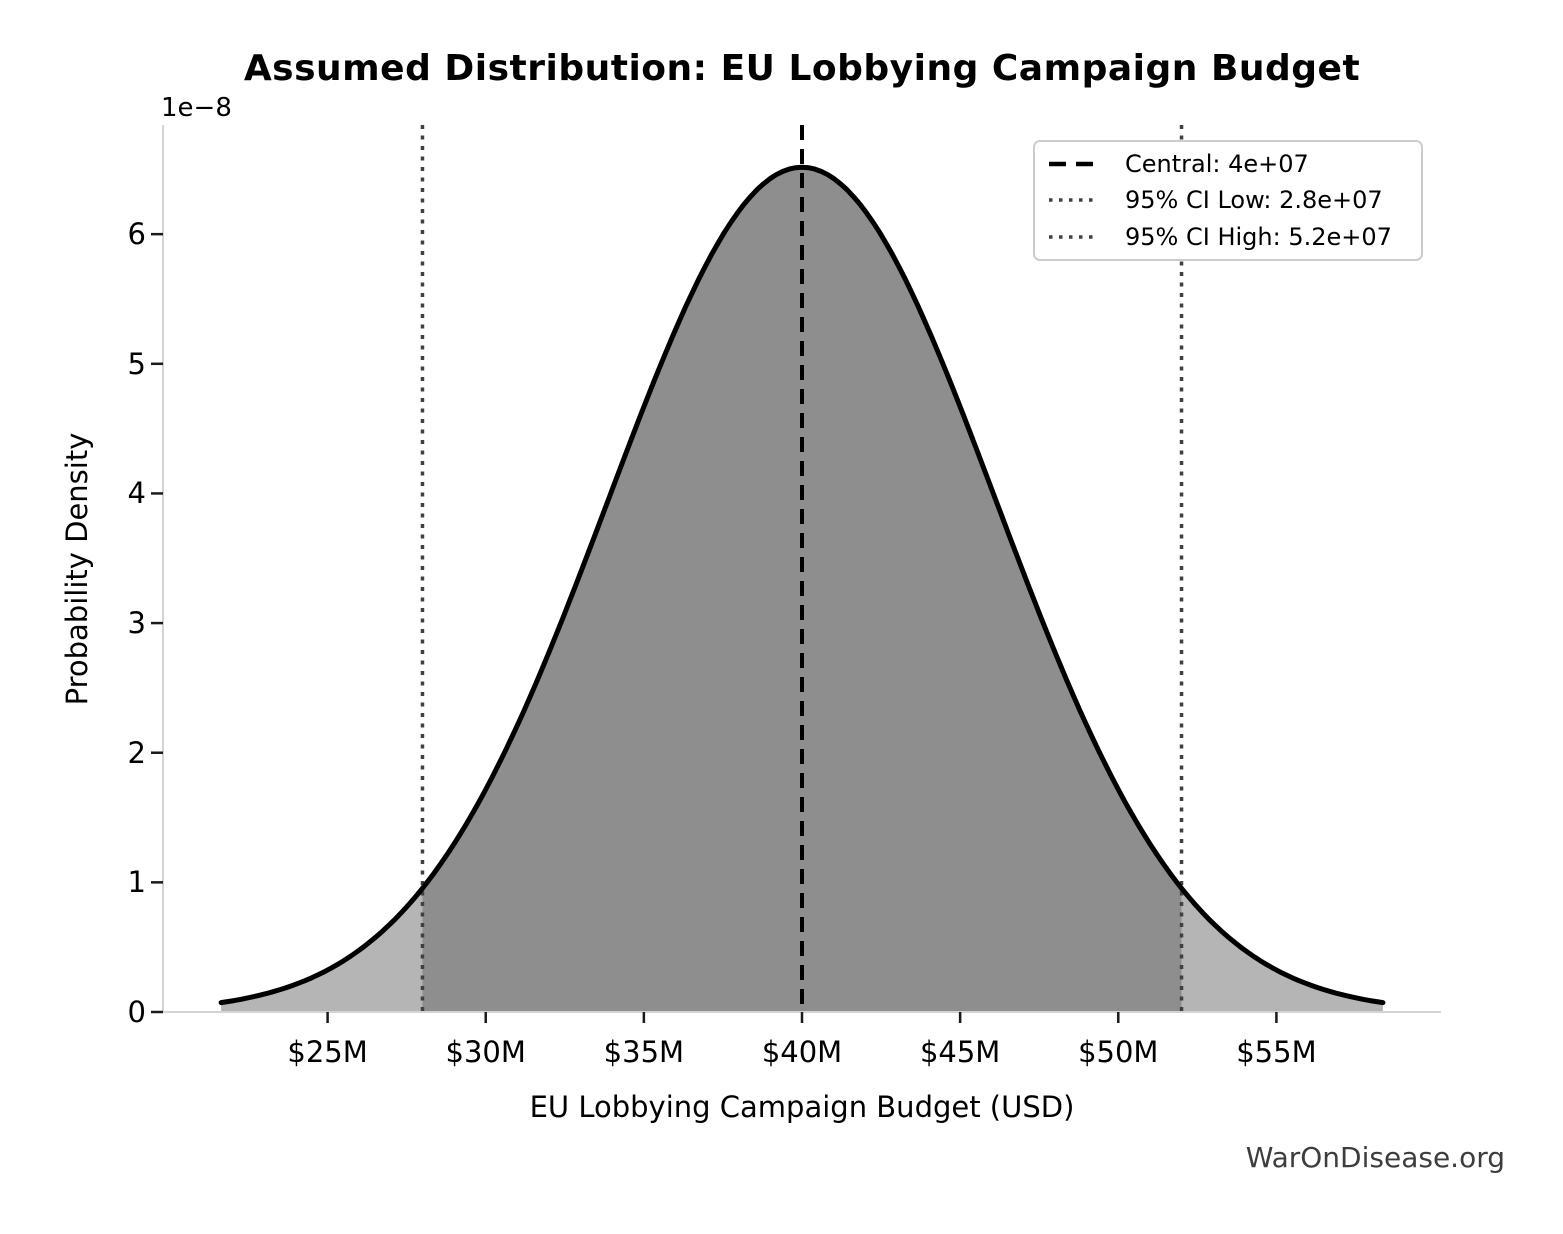 The height and width of the screenshot is (1234, 1563). Describe the element at coordinates (1254, 200) in the screenshot. I see `legend-label: 95% CI Low: 2.8e+07` at that location.